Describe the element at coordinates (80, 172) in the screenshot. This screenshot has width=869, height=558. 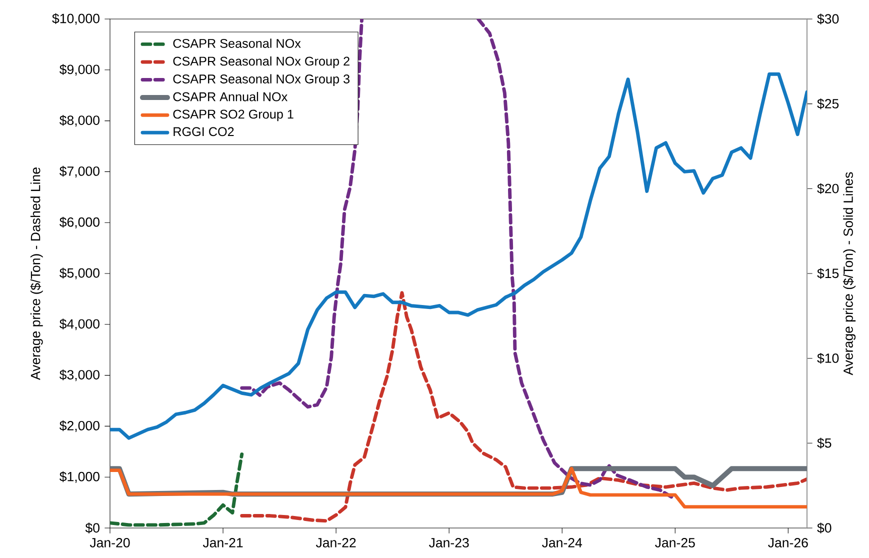
I see `y-tick-label: $7,000` at that location.